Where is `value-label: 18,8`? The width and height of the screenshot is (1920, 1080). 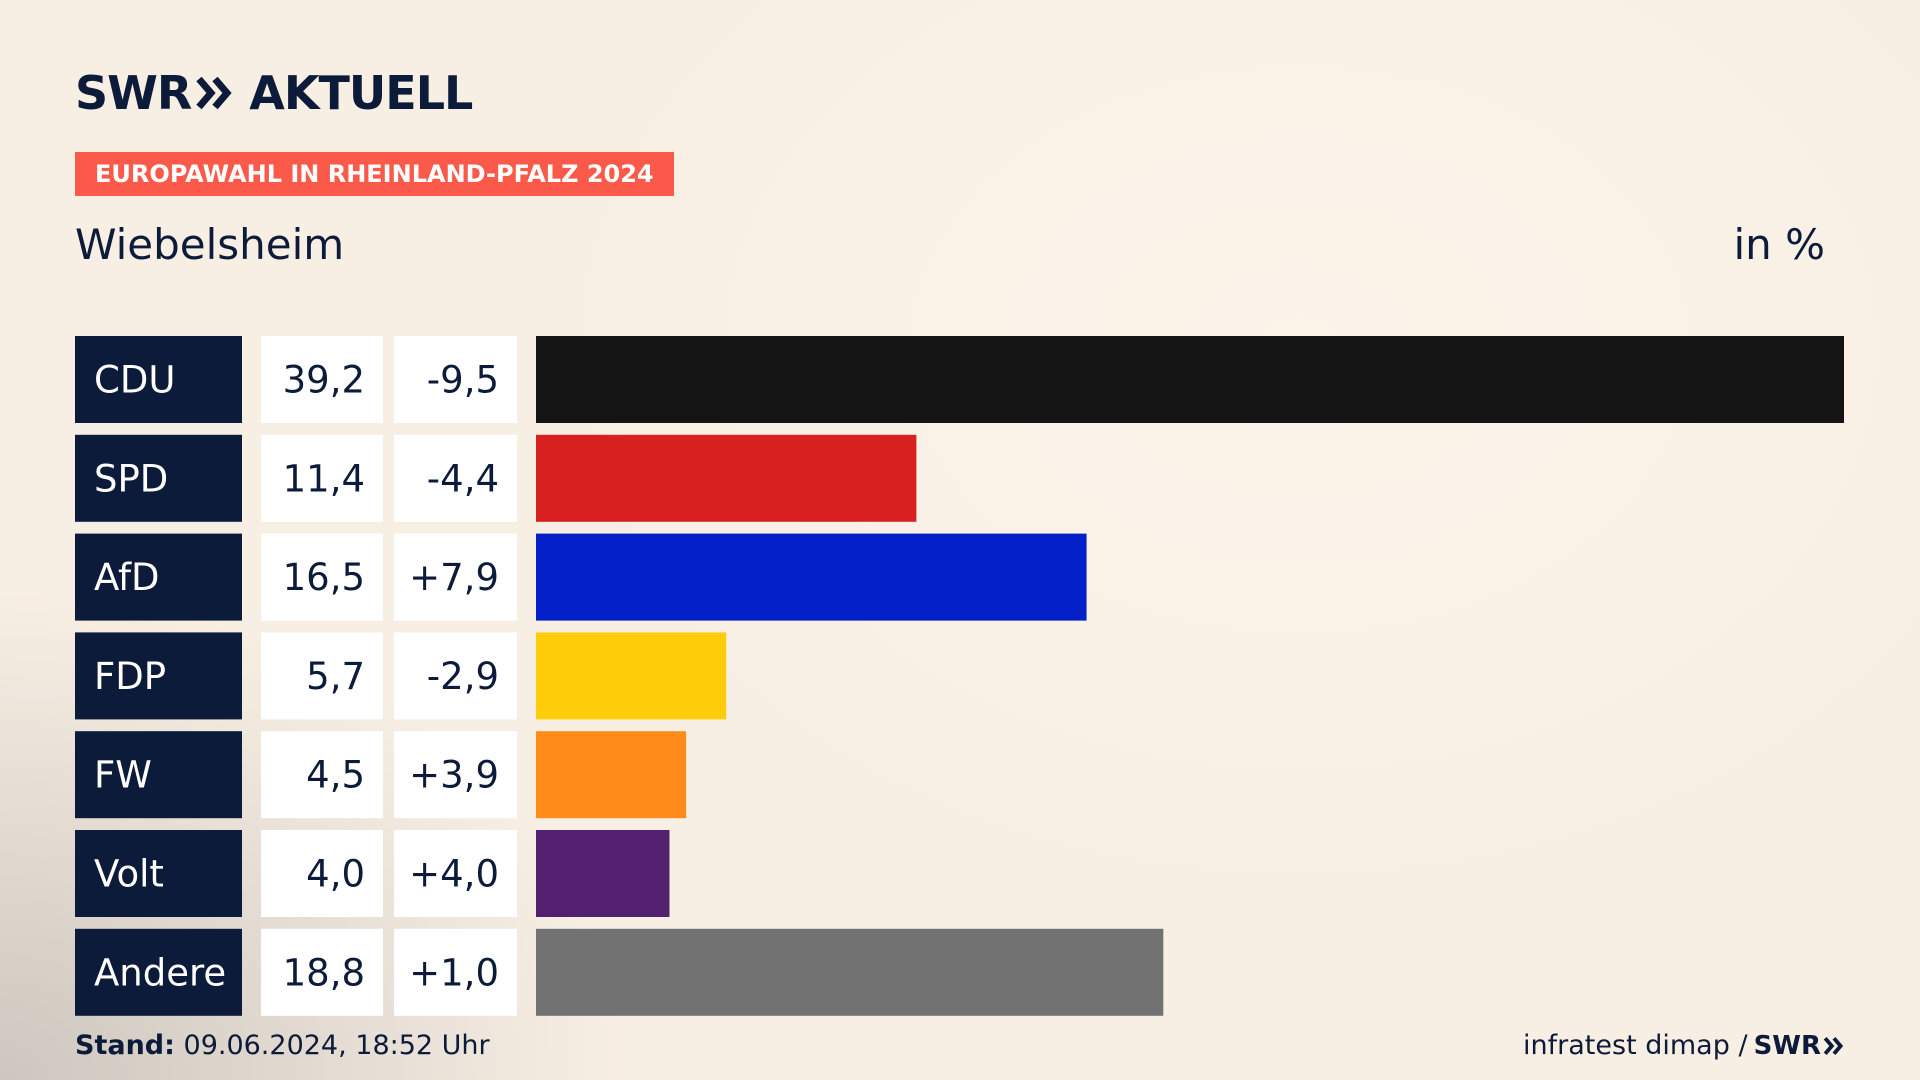
value-label: 18,8 is located at coordinates (324, 972).